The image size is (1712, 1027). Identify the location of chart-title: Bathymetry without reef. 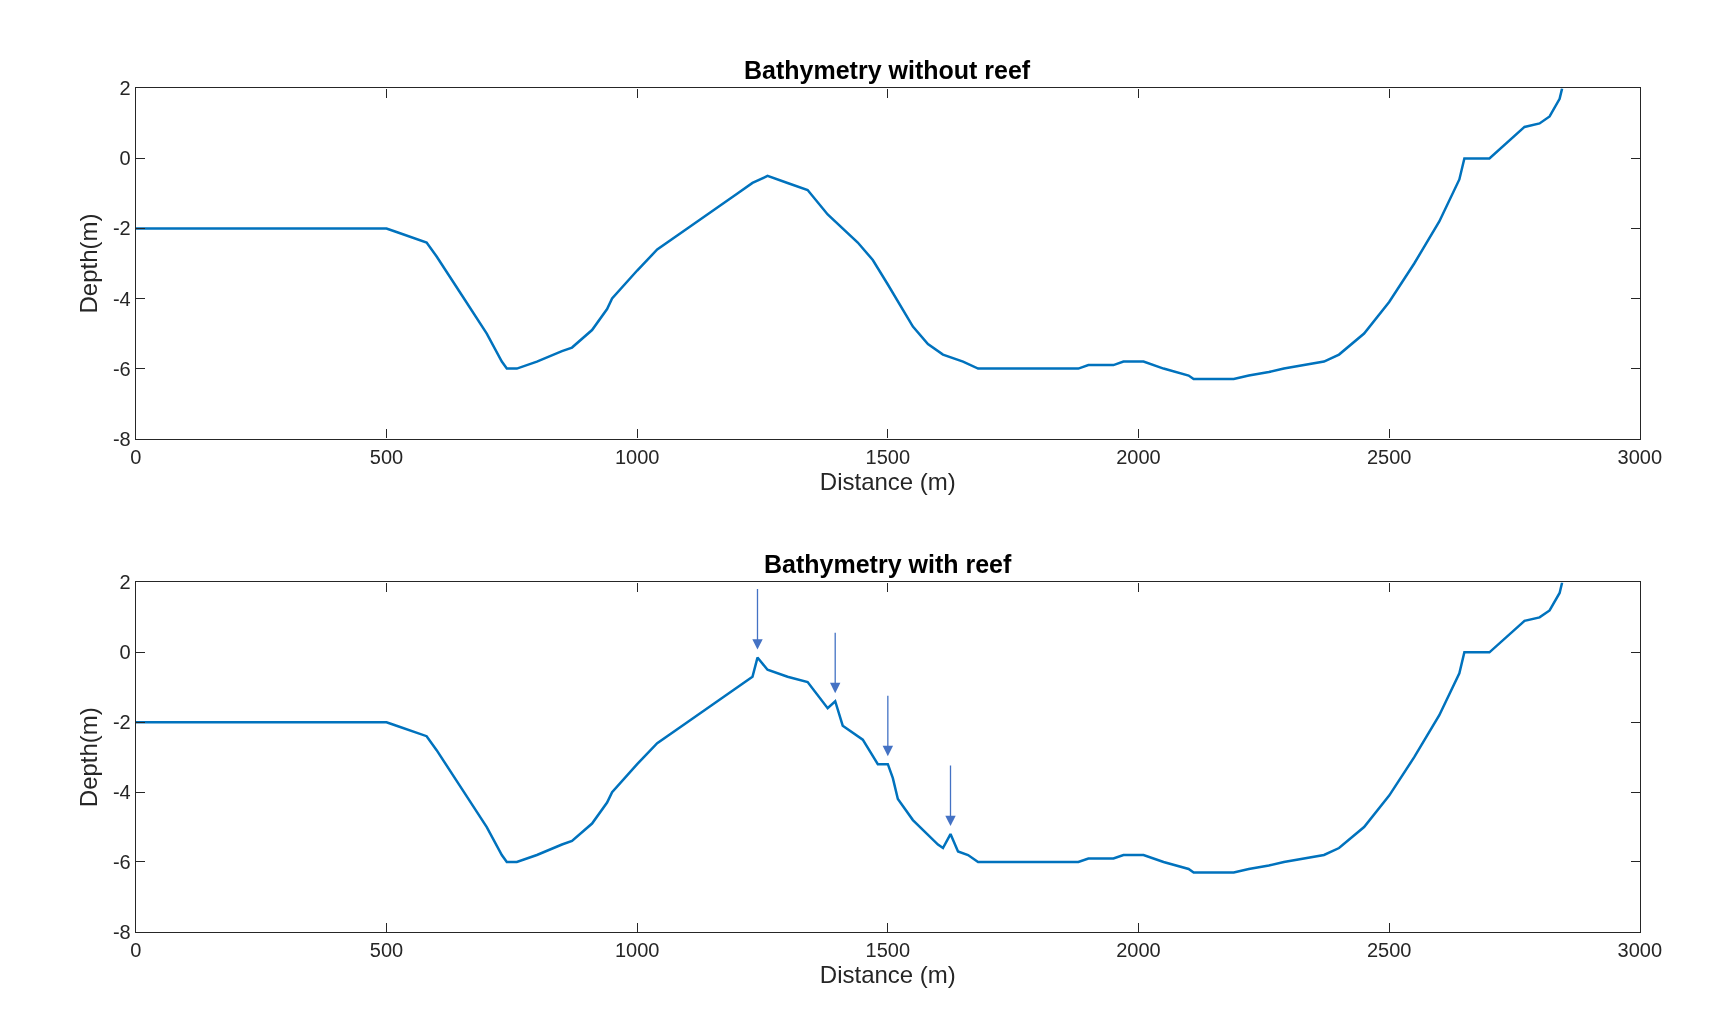
(887, 70).